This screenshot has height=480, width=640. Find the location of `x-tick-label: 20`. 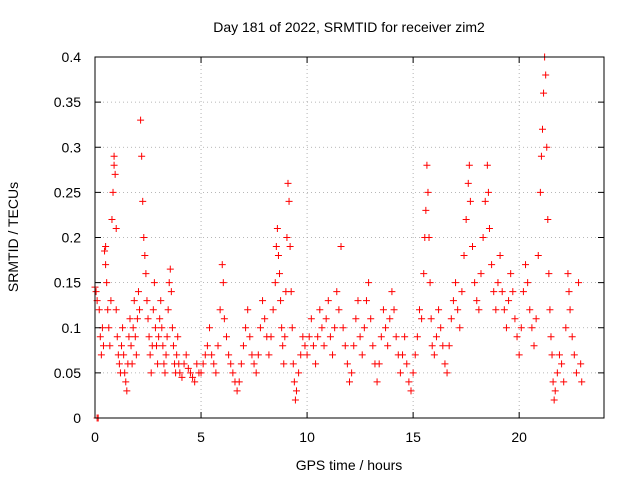

x-tick-label: 20 is located at coordinates (519, 437).